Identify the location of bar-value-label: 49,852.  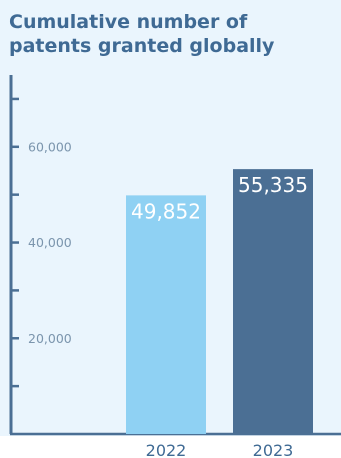
(166, 211).